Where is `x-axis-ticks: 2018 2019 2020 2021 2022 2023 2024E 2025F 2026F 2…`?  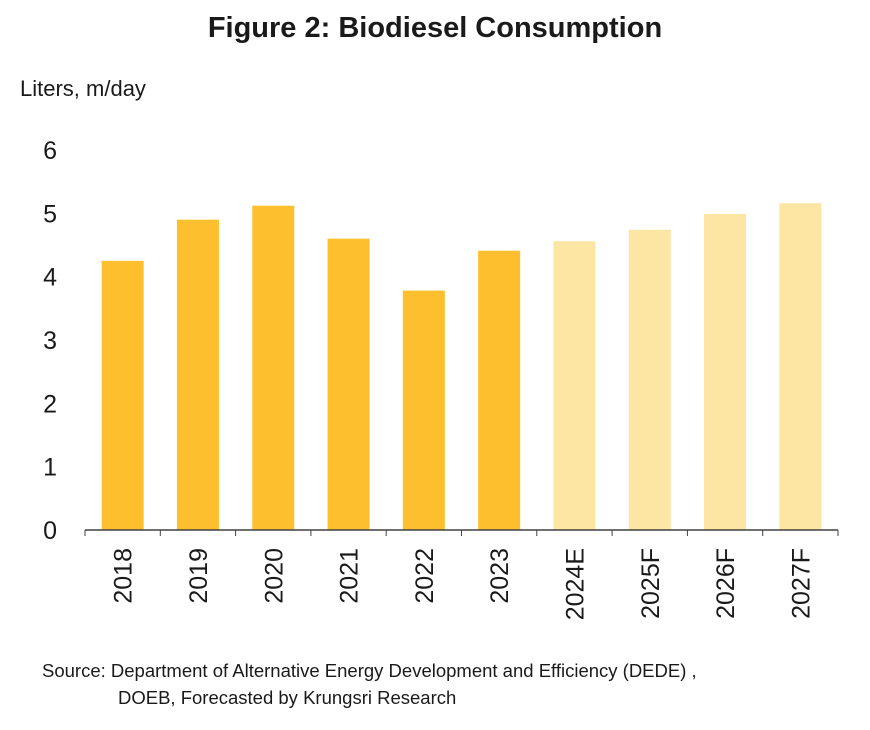
x-axis-ticks: 2018 2019 2020 2021 2022 2023 2024E 2025F 2026F 2… is located at coordinates (461, 575).